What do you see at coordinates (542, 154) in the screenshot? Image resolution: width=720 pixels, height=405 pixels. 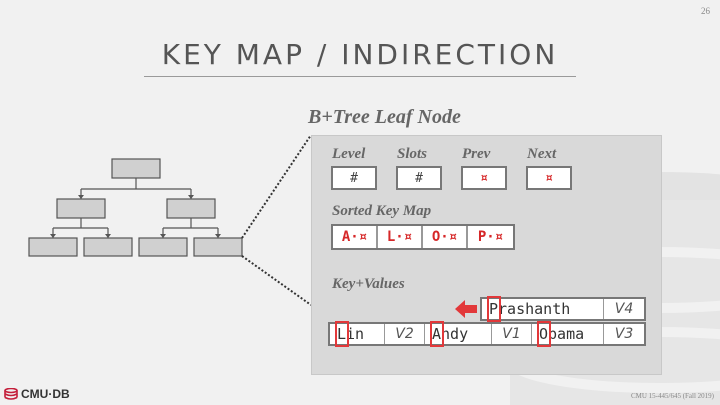 I see `next-label: Next` at bounding box center [542, 154].